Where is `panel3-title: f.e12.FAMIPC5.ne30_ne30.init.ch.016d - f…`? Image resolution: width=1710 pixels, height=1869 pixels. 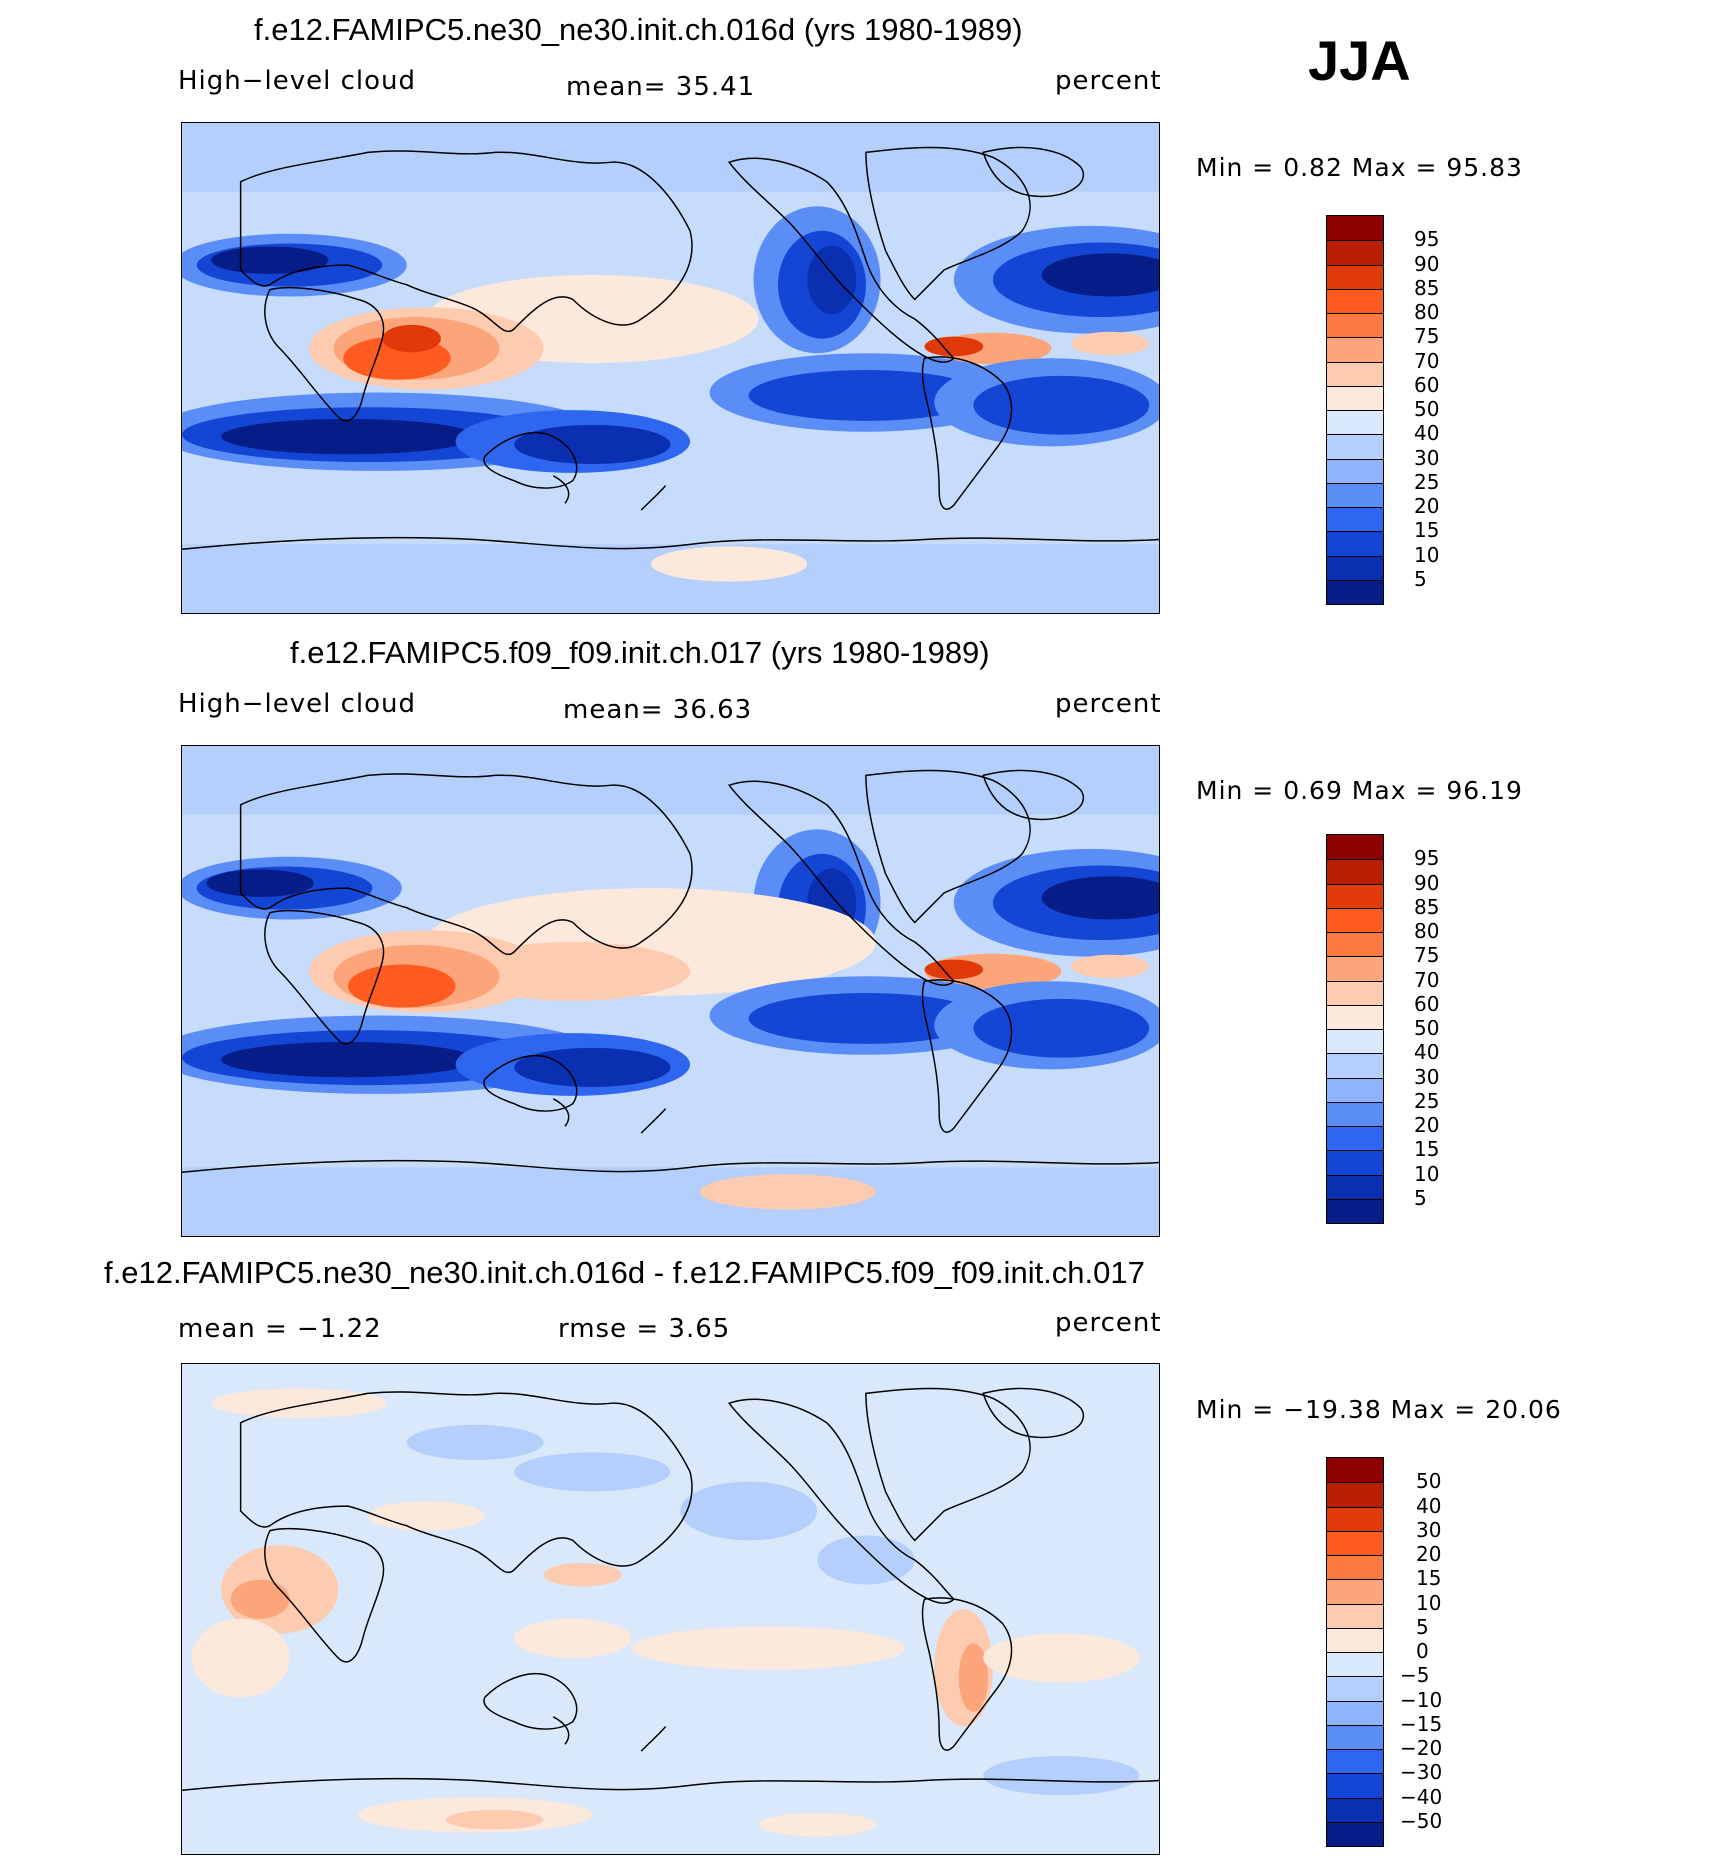
panel3-title: f.e12.FAMIPC5.ne30_ne30.init.ch.016d - f… is located at coordinates (624, 1272).